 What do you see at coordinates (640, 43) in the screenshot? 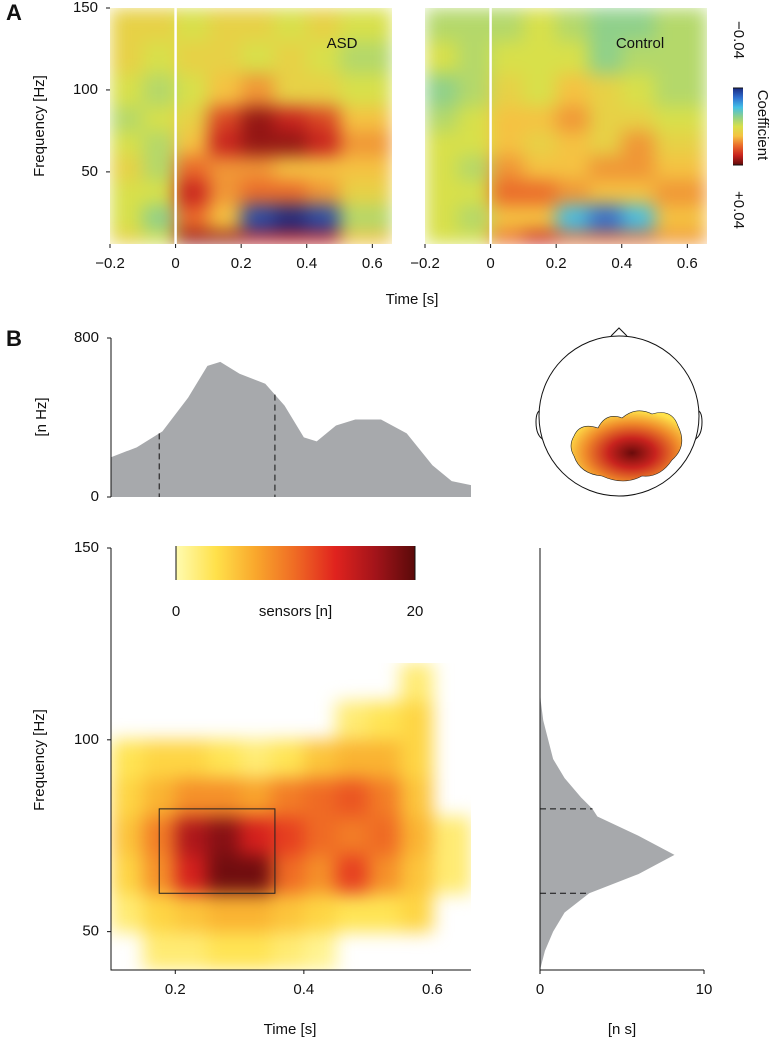
I see `annotation: Control` at bounding box center [640, 43].